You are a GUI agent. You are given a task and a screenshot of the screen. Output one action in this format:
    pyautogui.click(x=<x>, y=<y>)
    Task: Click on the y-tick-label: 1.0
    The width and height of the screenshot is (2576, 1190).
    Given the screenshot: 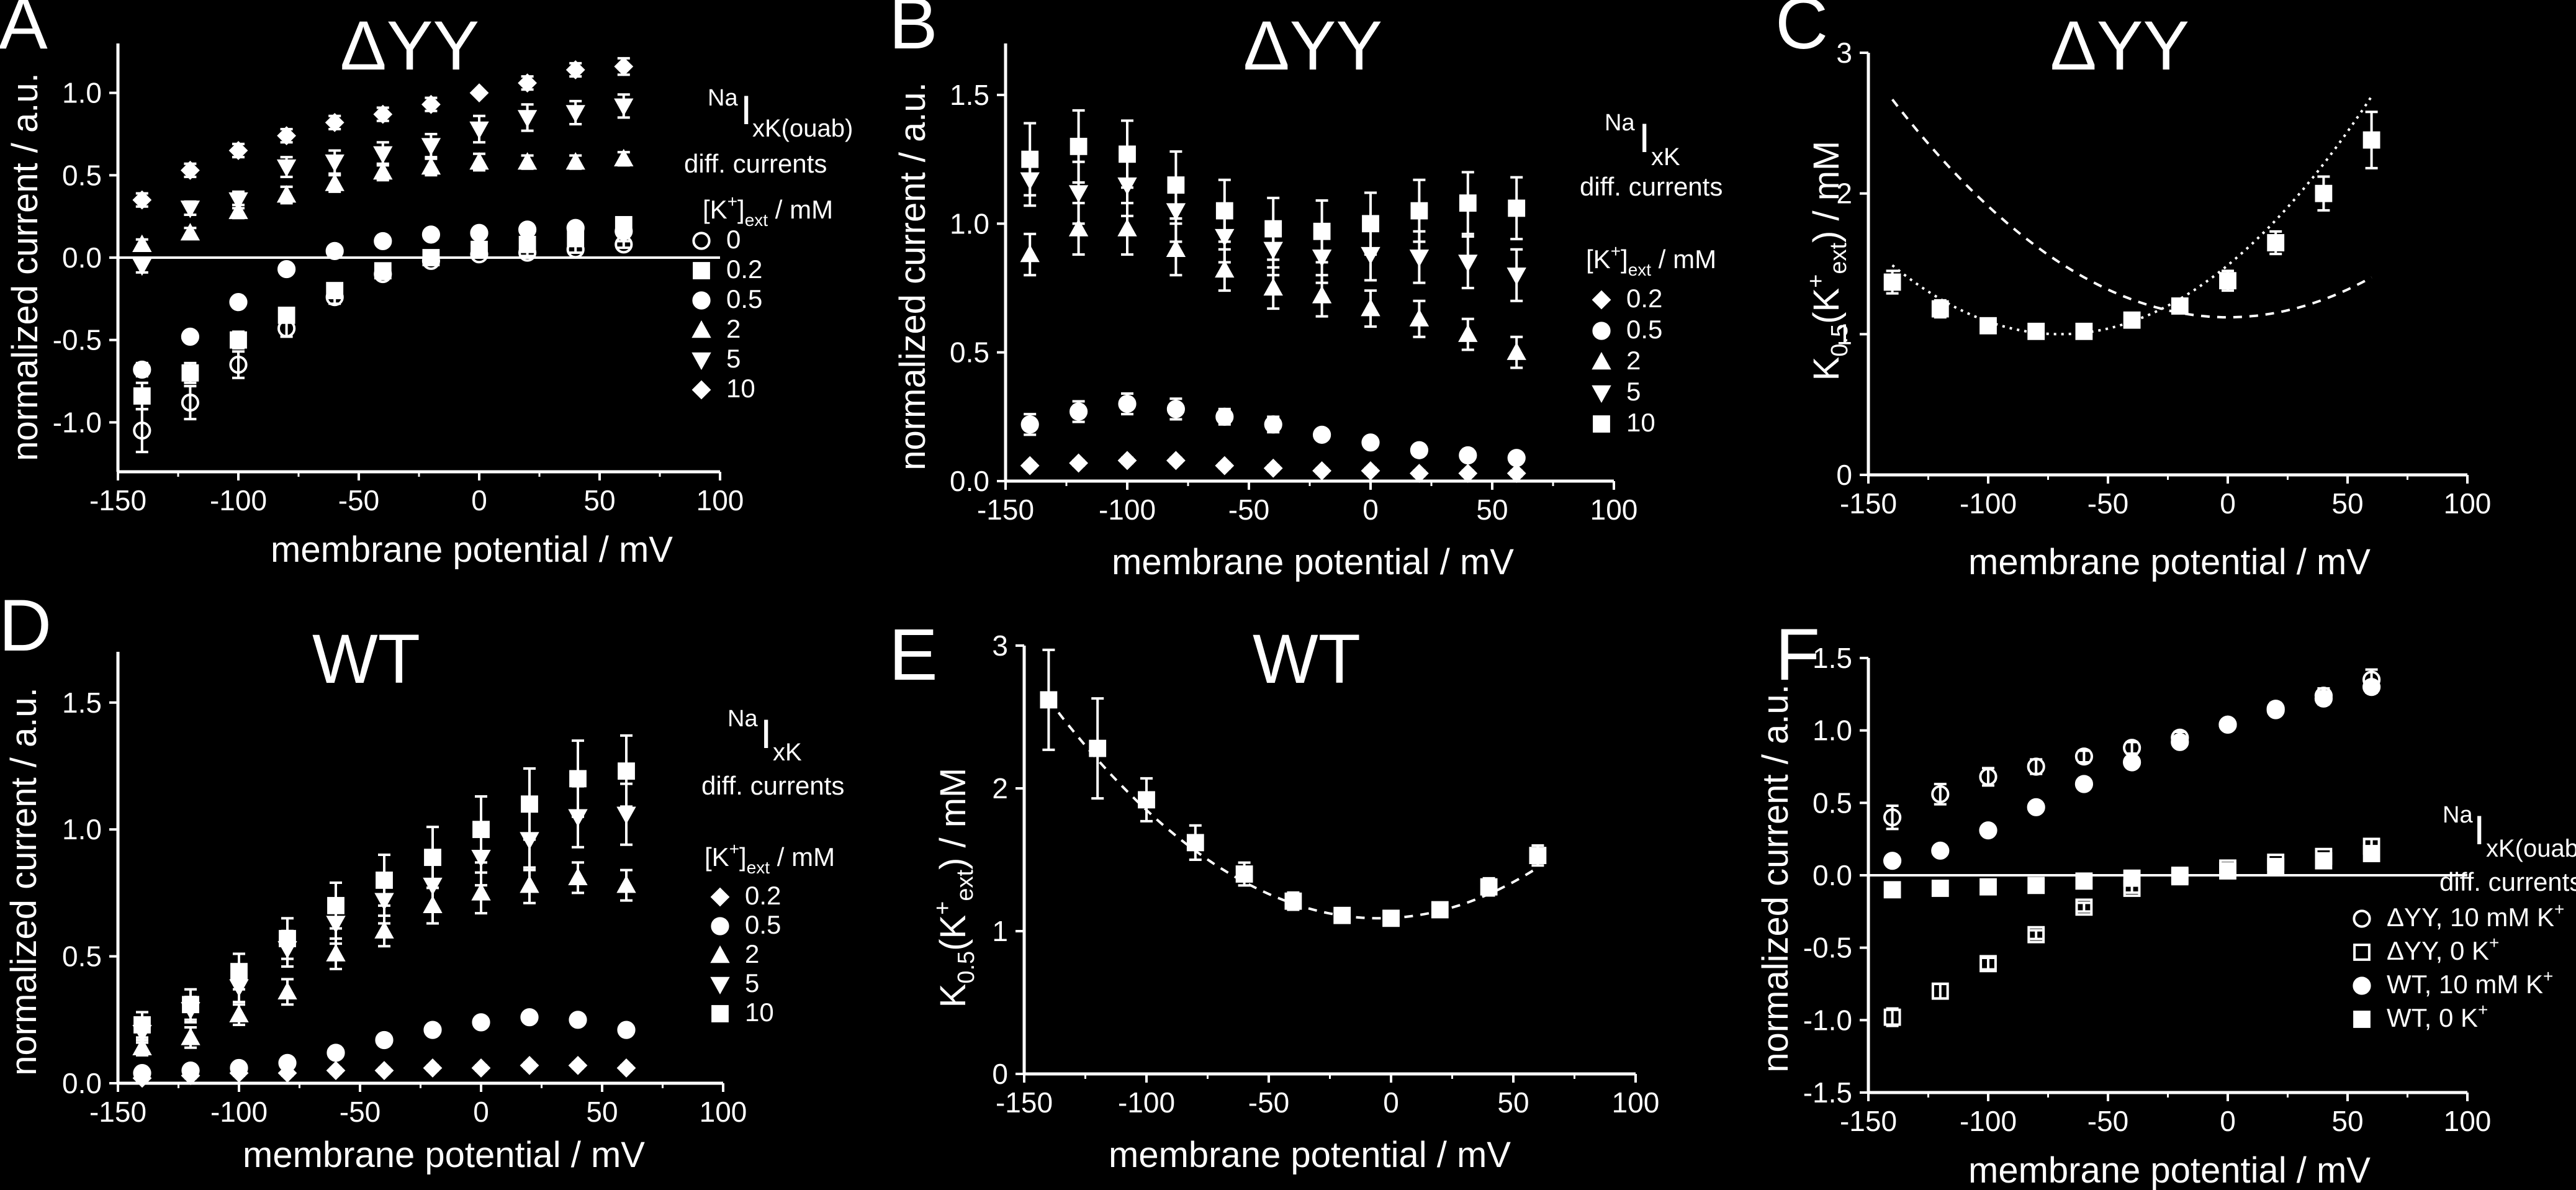 What is the action you would take?
    pyautogui.click(x=969, y=223)
    